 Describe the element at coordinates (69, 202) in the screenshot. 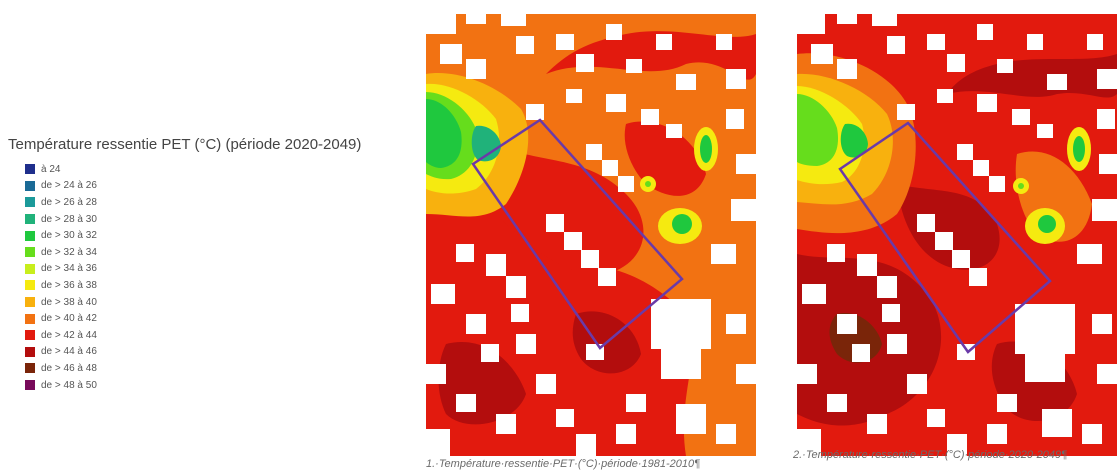

I see `legend-label: de > 26 à 28` at that location.